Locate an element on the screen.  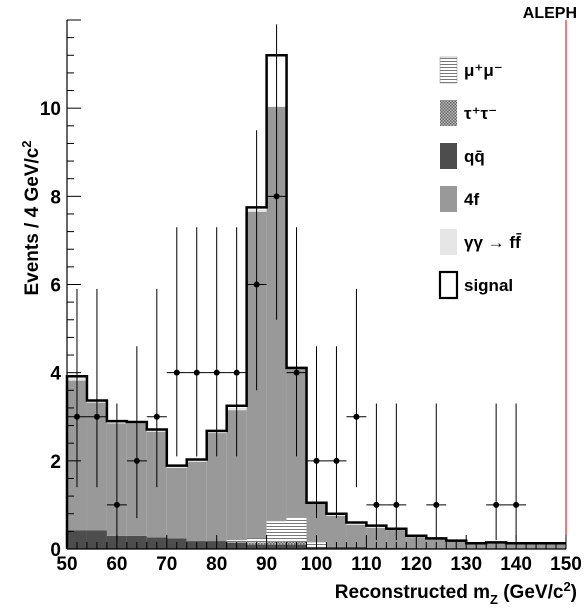
y-tick-label: 8 is located at coordinates (55, 197).